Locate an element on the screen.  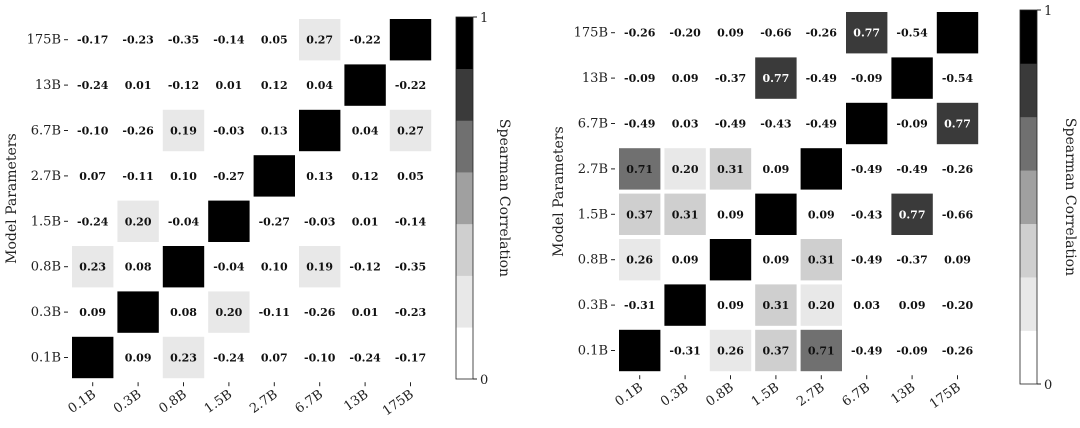
cell-value-label: -0.03 is located at coordinates (319, 221).